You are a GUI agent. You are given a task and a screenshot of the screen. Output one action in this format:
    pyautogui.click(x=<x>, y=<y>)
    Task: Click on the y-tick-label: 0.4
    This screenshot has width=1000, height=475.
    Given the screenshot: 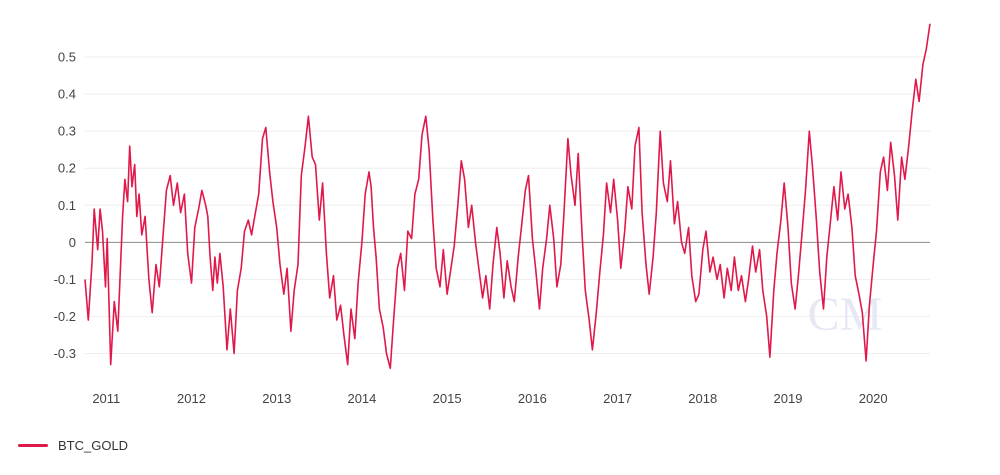 What is the action you would take?
    pyautogui.click(x=67, y=94)
    